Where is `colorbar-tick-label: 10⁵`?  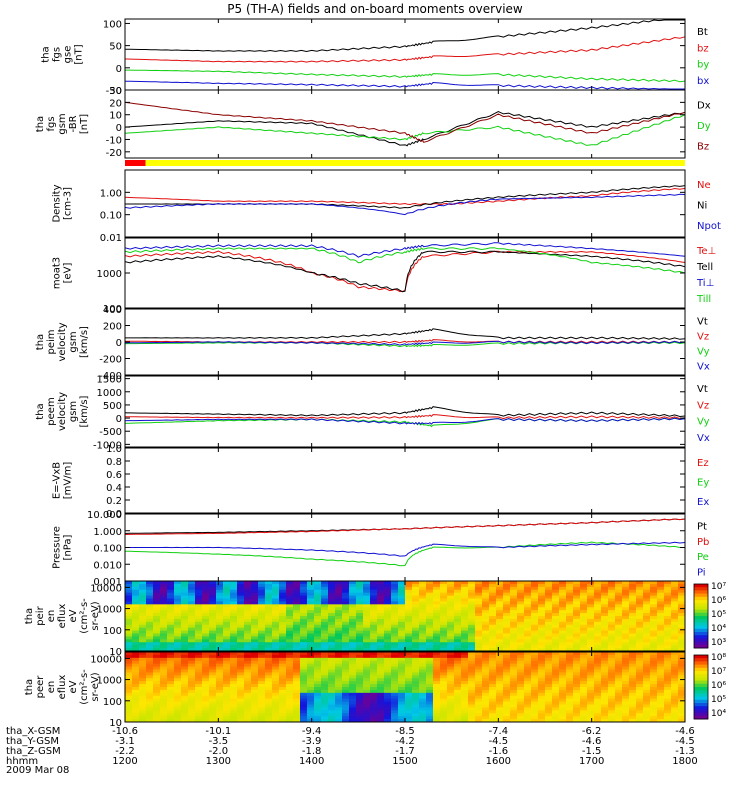 colorbar-tick-label: 10⁵ is located at coordinates (718, 615).